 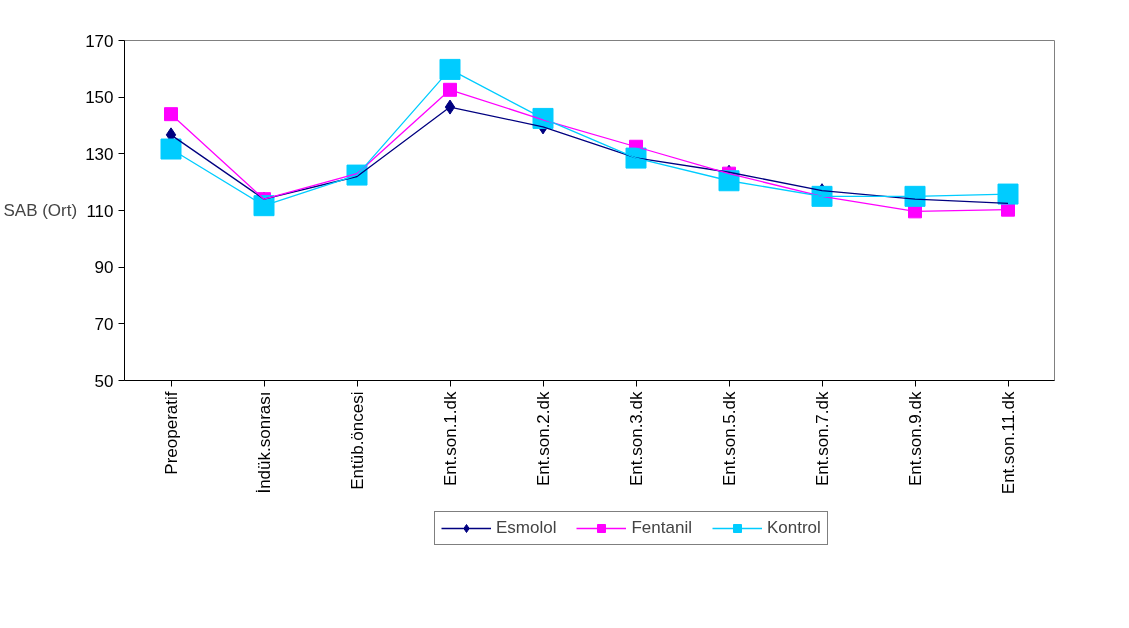 I want to click on y-tick-label: 90, so click(x=104, y=268).